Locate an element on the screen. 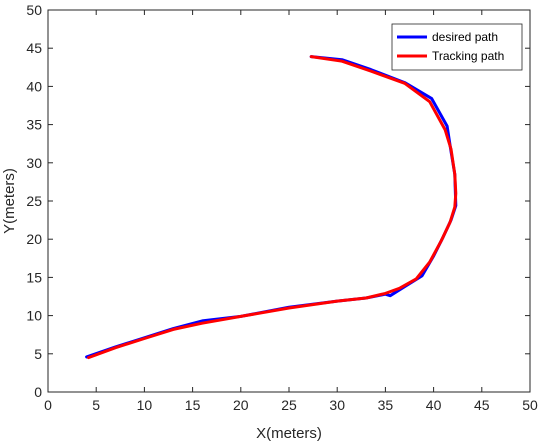 Image resolution: width=550 pixels, height=444 pixels. y-tick-label: 45 is located at coordinates (34, 48).